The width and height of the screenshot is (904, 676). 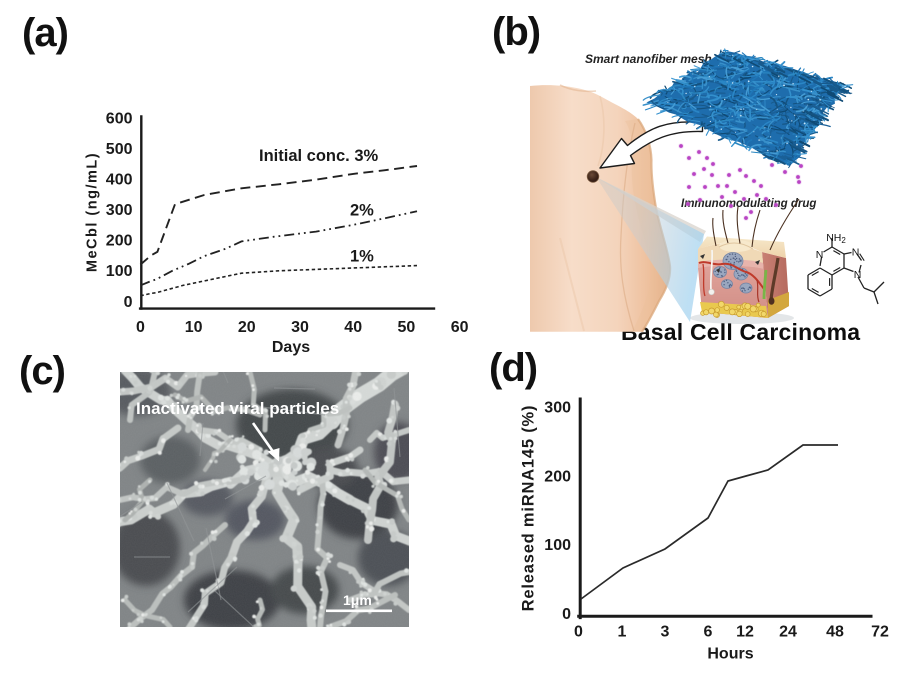 What do you see at coordinates (119, 119) in the screenshot?
I see `svg-text: 600` at bounding box center [119, 119].